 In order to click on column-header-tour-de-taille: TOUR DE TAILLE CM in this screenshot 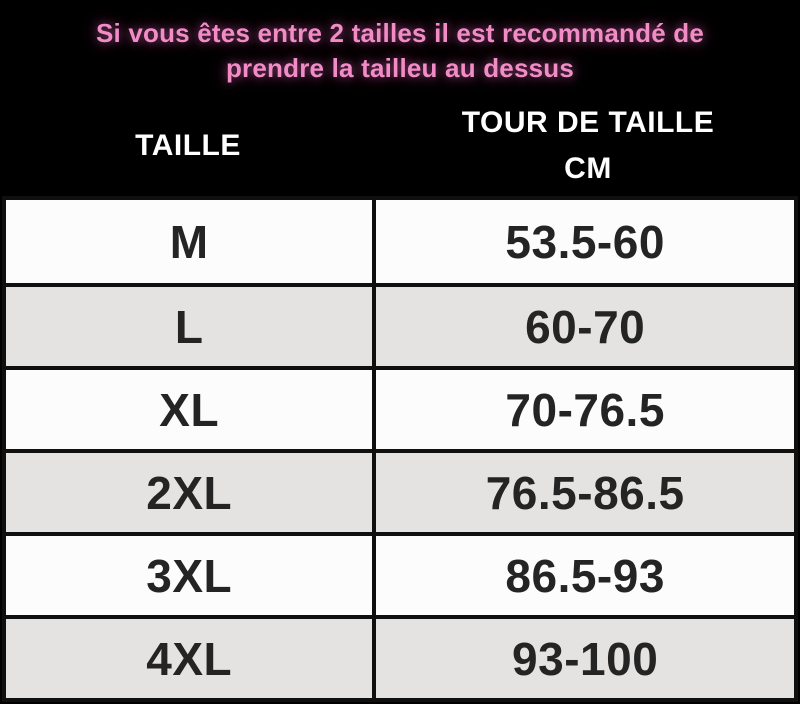, I will do `click(588, 146)`.